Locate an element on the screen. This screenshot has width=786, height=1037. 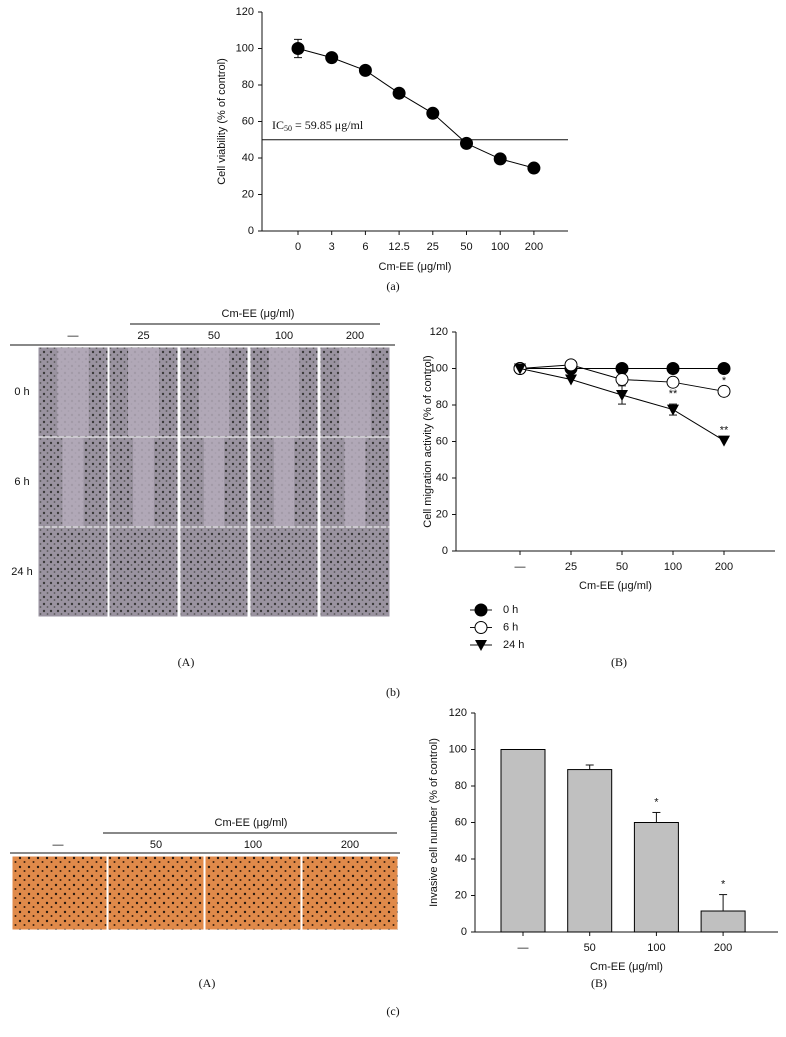
y-tick-label: 80 is located at coordinates (461, 786).